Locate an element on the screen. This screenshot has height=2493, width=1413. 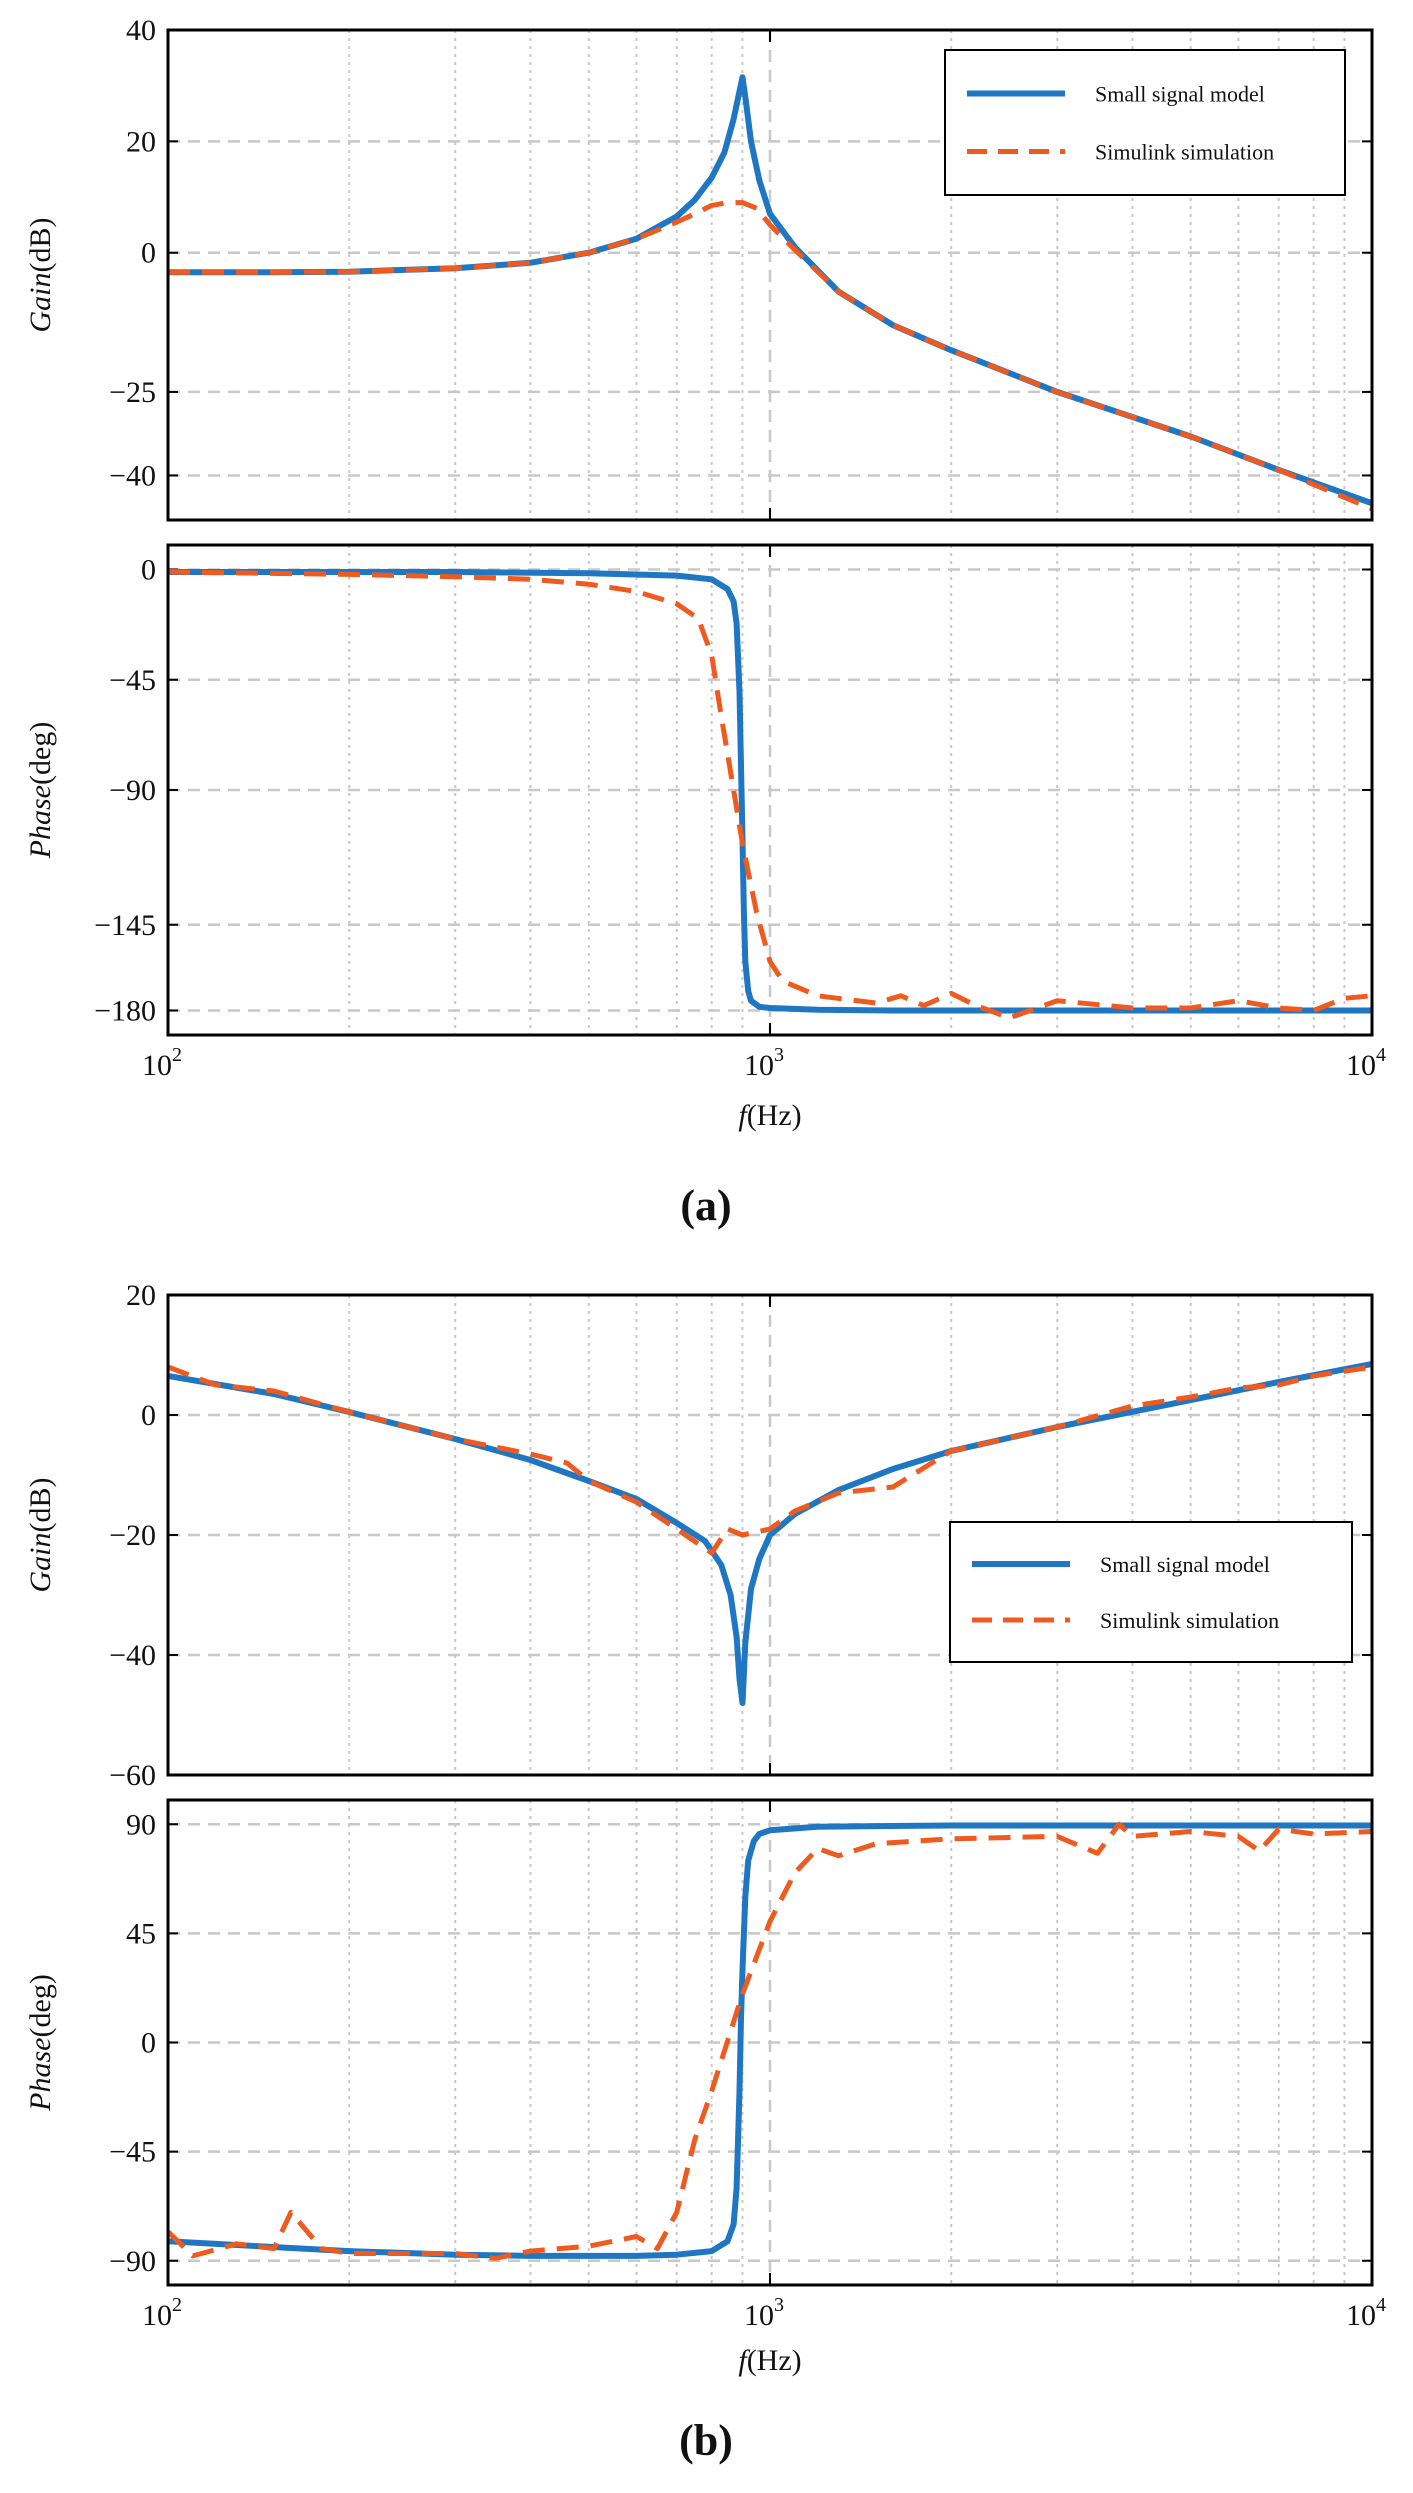
legend-a: Small signal model Simulink simulation is located at coordinates (1145, 122).